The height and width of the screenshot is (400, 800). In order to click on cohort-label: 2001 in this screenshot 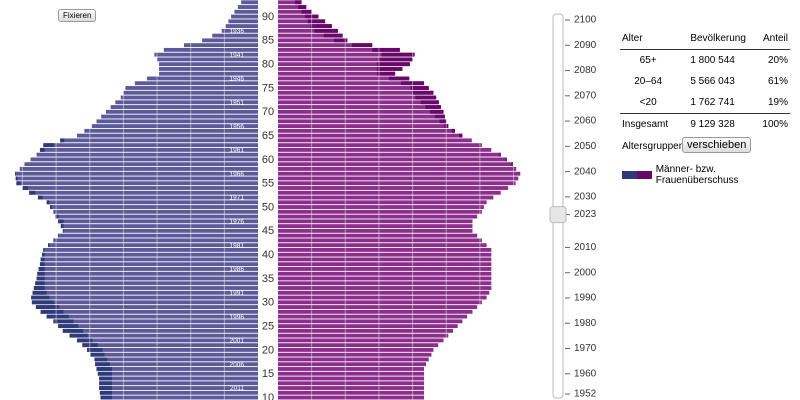, I will do `click(237, 341)`.